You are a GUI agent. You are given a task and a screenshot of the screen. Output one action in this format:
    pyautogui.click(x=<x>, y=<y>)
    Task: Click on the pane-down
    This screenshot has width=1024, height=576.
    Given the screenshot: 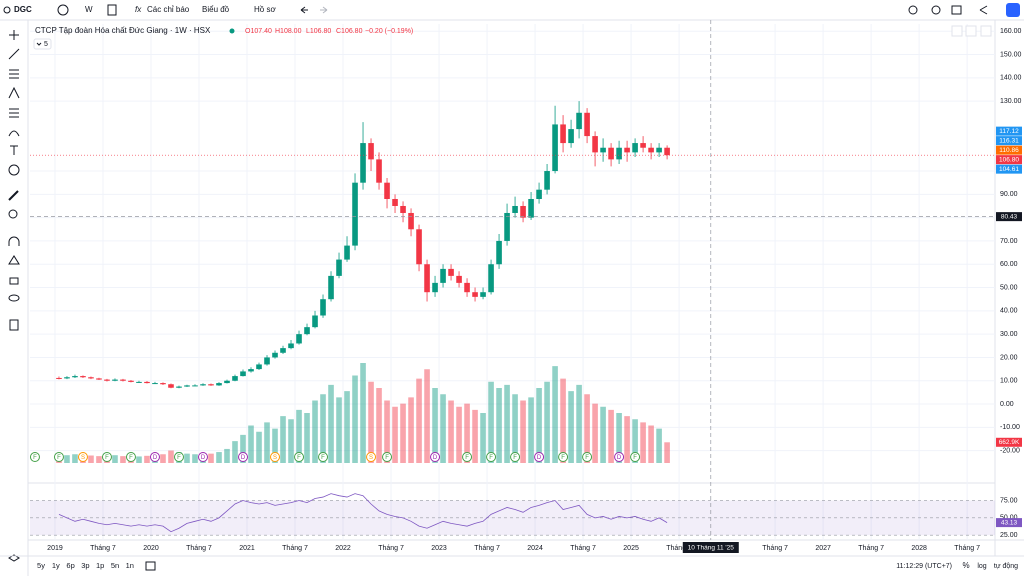 What is the action you would take?
    pyautogui.click(x=957, y=31)
    